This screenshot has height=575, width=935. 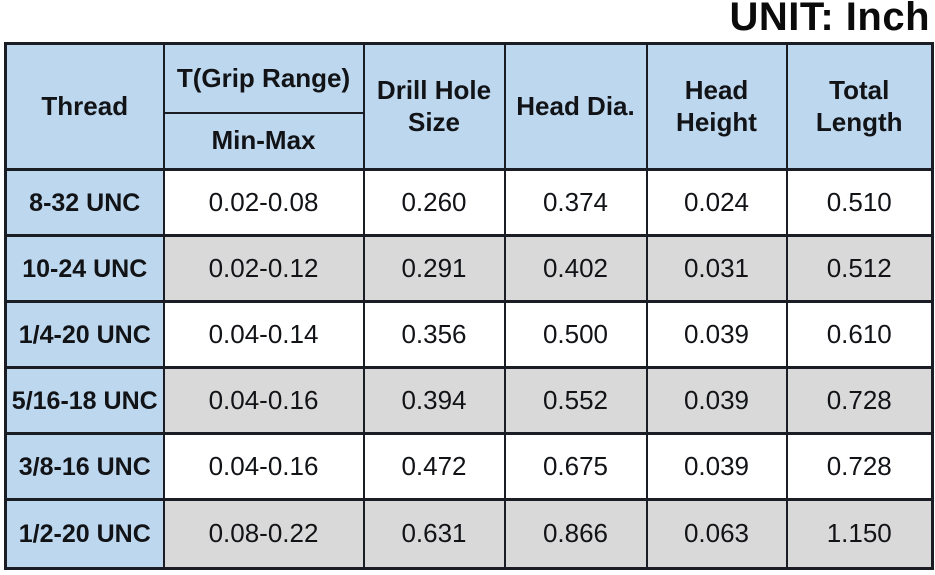 I want to click on cell-head-dia: 0.500, so click(x=575, y=334).